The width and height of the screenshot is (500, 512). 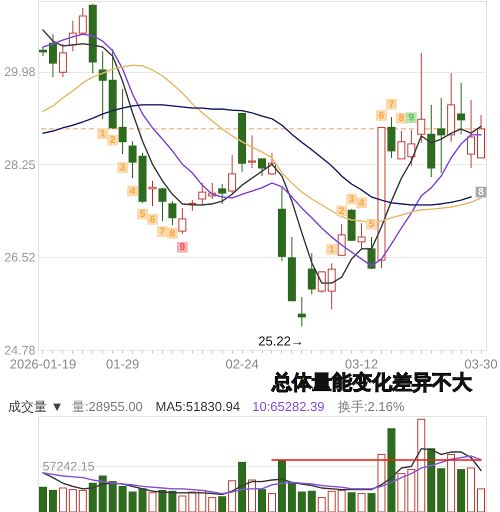 What do you see at coordinates (123, 168) in the screenshot?
I see `series-label: 3` at bounding box center [123, 168].